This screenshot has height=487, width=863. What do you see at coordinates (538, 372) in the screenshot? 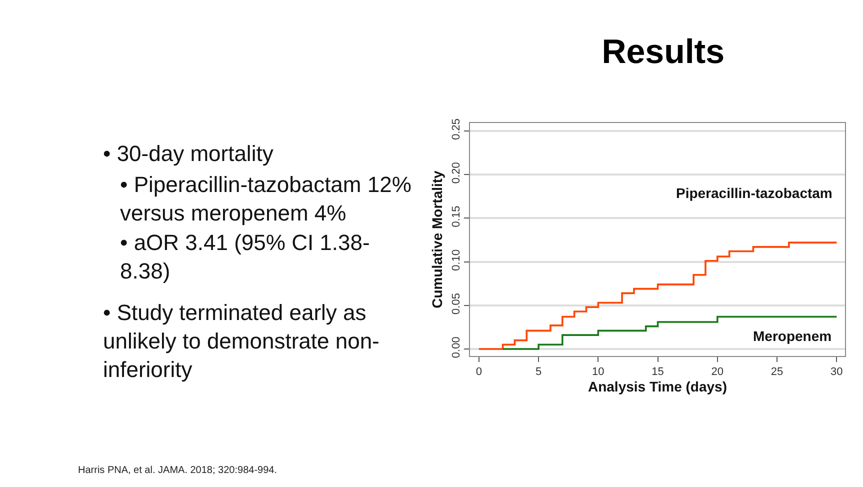
I see `x-tick-label: 5` at bounding box center [538, 372].